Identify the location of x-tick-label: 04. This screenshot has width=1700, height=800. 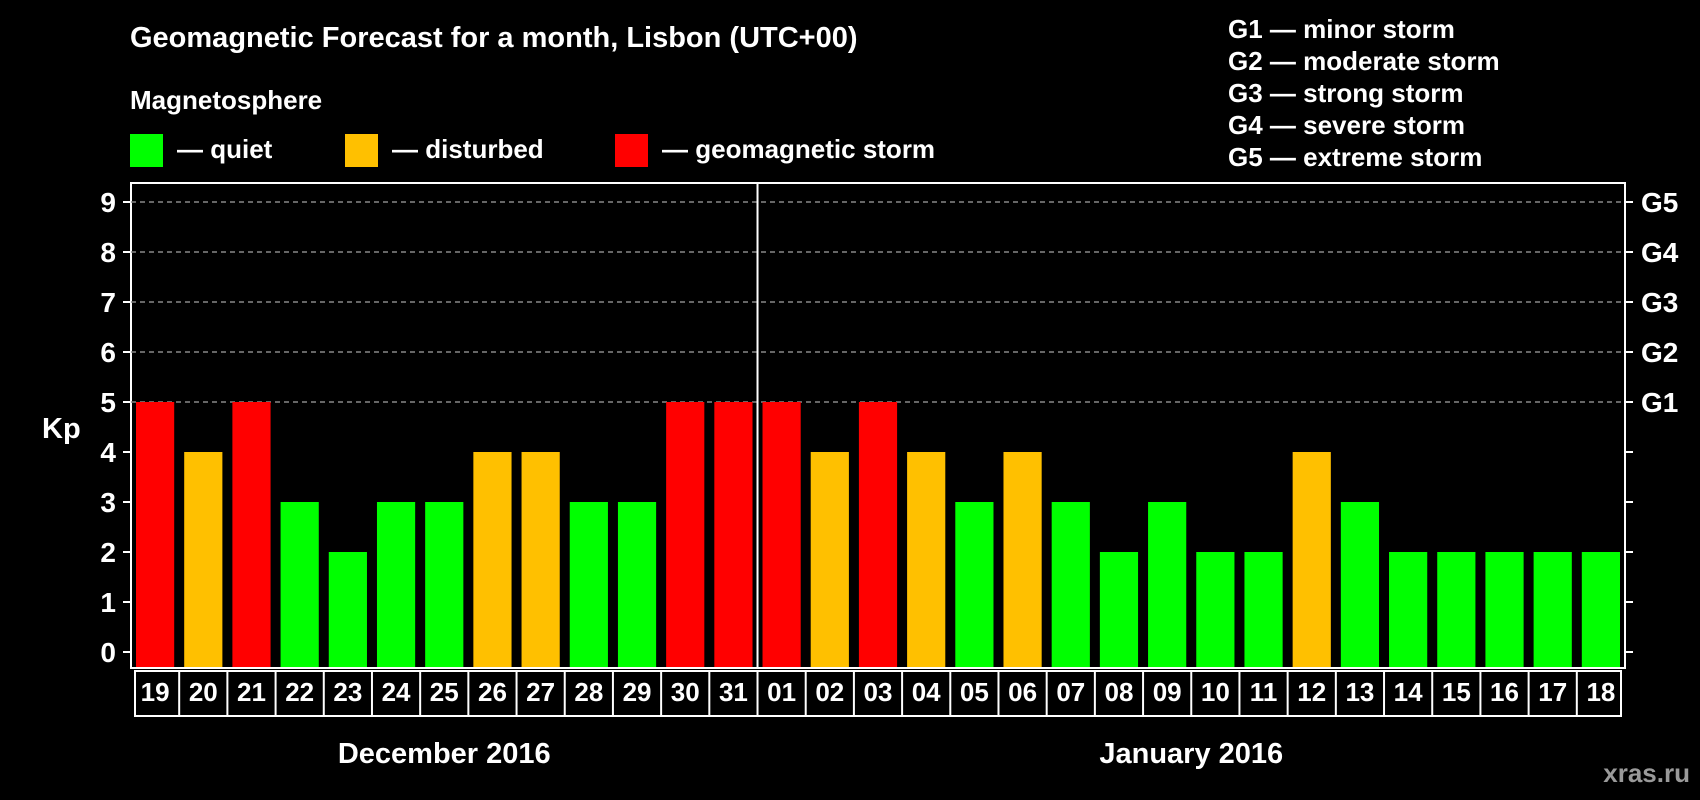
(926, 692).